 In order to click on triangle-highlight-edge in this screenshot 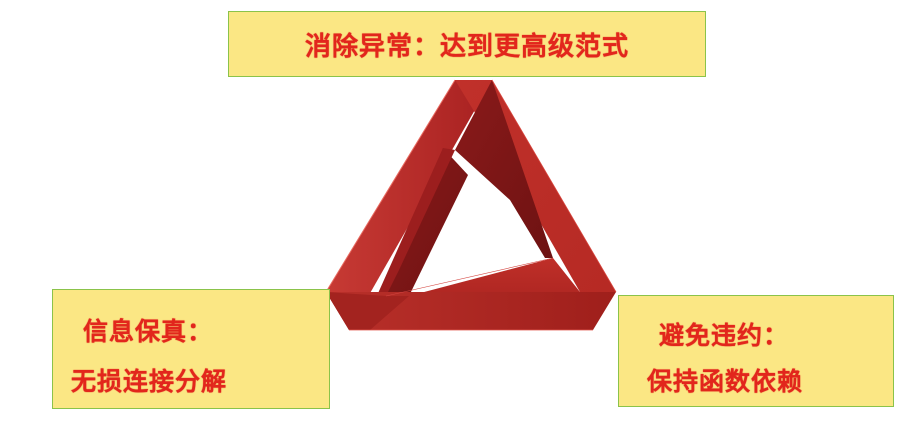, I will do `click(390, 186)`.